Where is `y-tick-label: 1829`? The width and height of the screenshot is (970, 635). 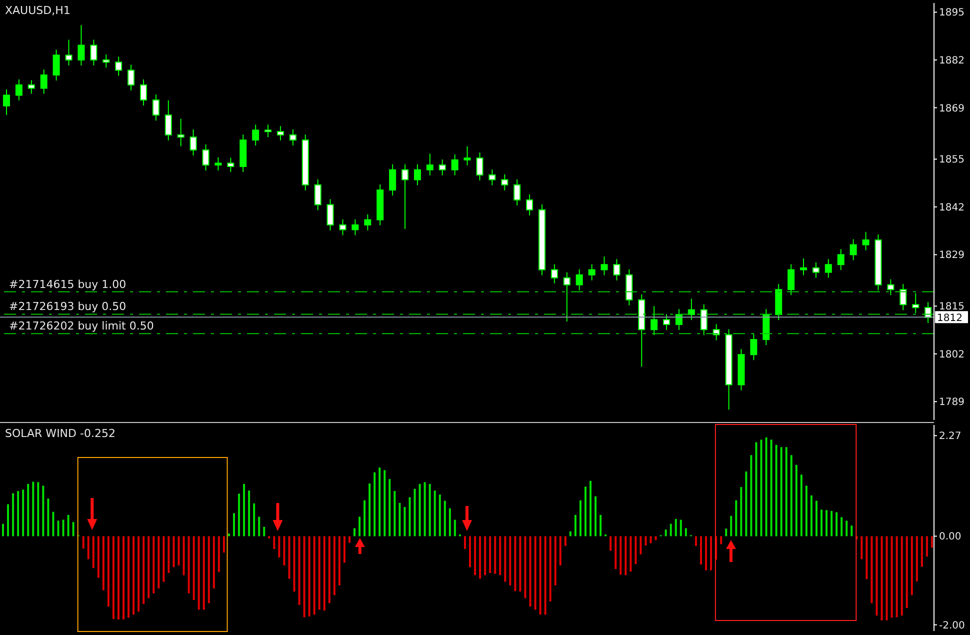 y-tick-label: 1829 is located at coordinates (951, 256).